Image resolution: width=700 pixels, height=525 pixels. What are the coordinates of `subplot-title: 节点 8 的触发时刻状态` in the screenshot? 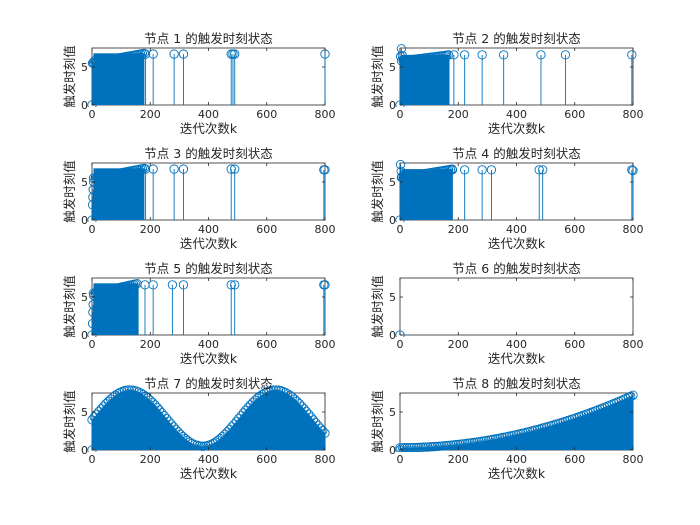 It's located at (516, 383).